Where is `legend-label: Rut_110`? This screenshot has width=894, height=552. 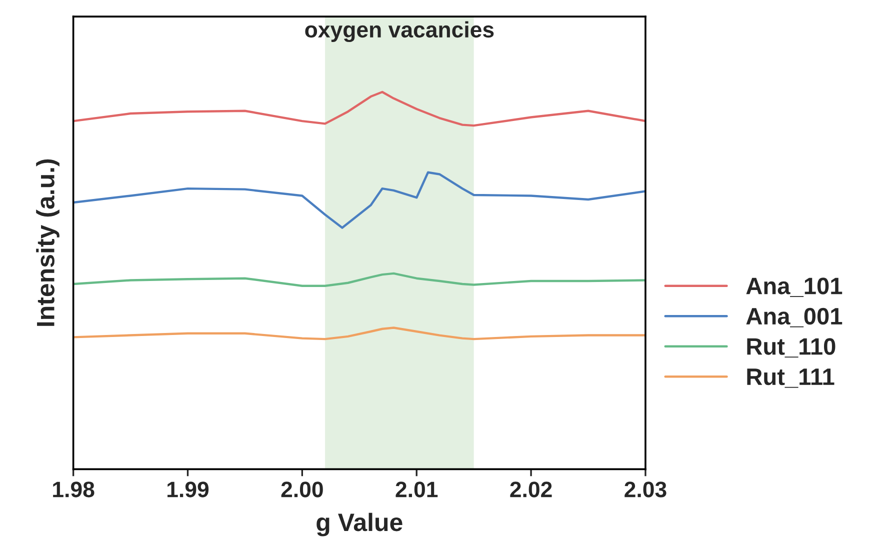
legend-label: Rut_110 is located at coordinates (791, 348).